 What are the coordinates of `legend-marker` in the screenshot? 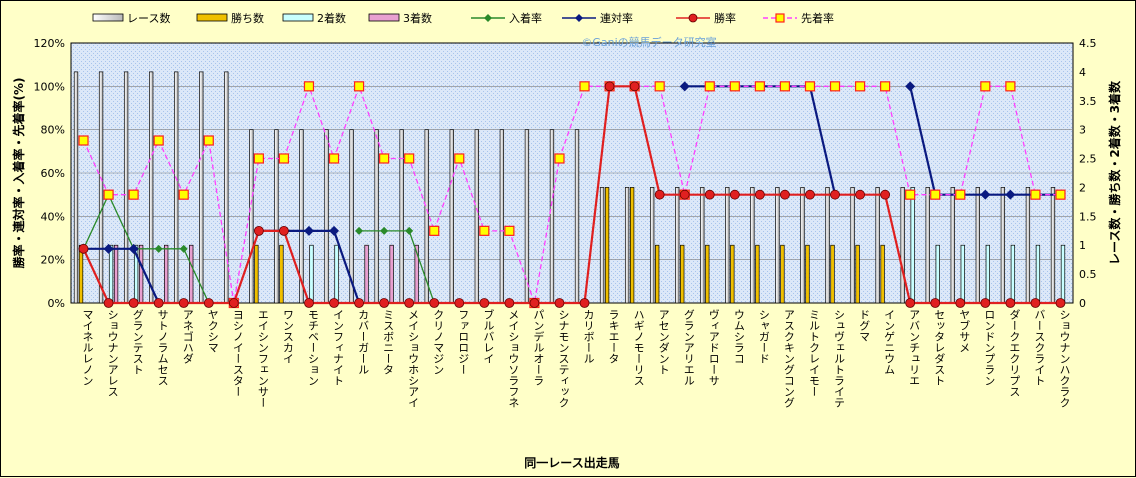 It's located at (488, 18).